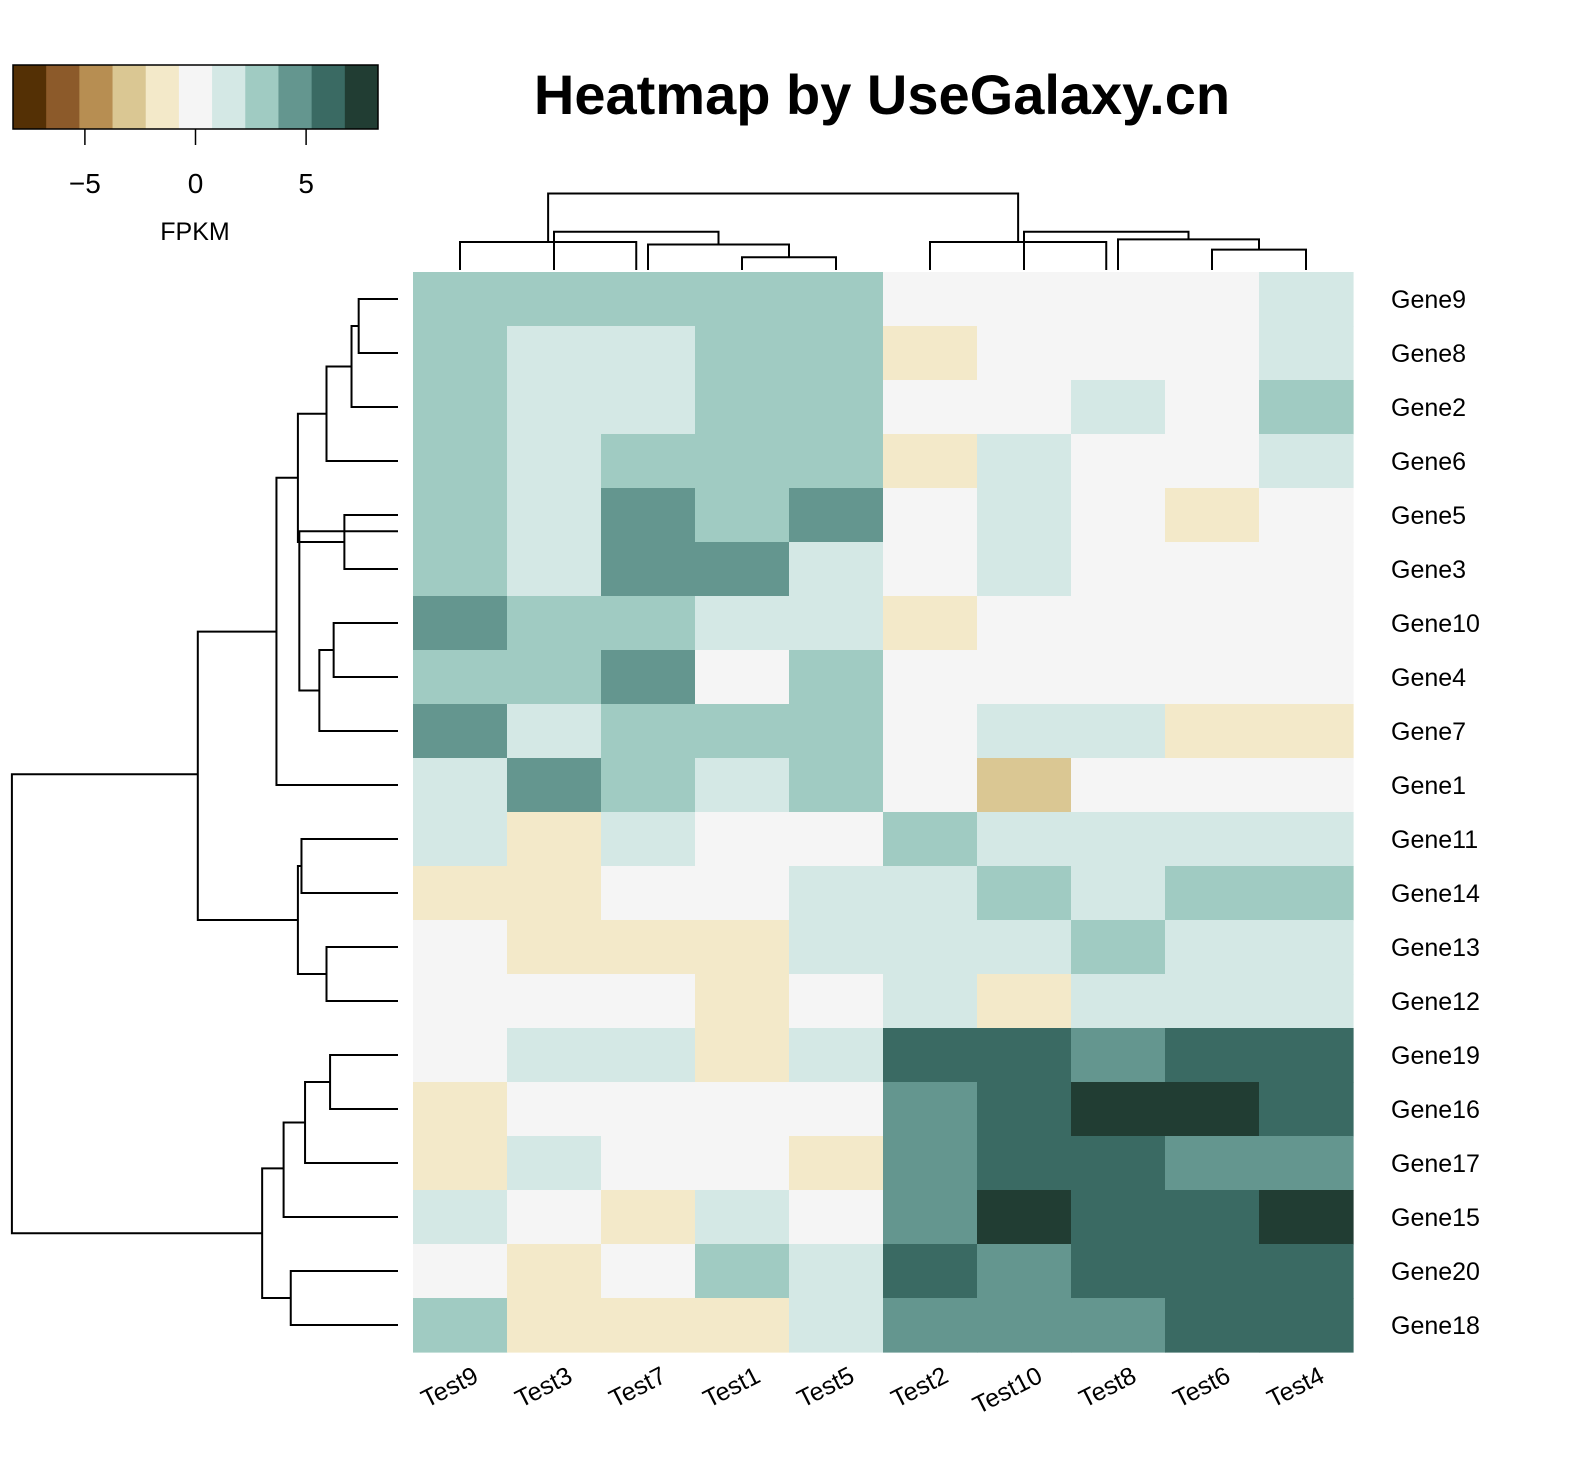 The height and width of the screenshot is (1464, 1574). Describe the element at coordinates (1202, 1387) in the screenshot. I see `column-label: Test6` at that location.